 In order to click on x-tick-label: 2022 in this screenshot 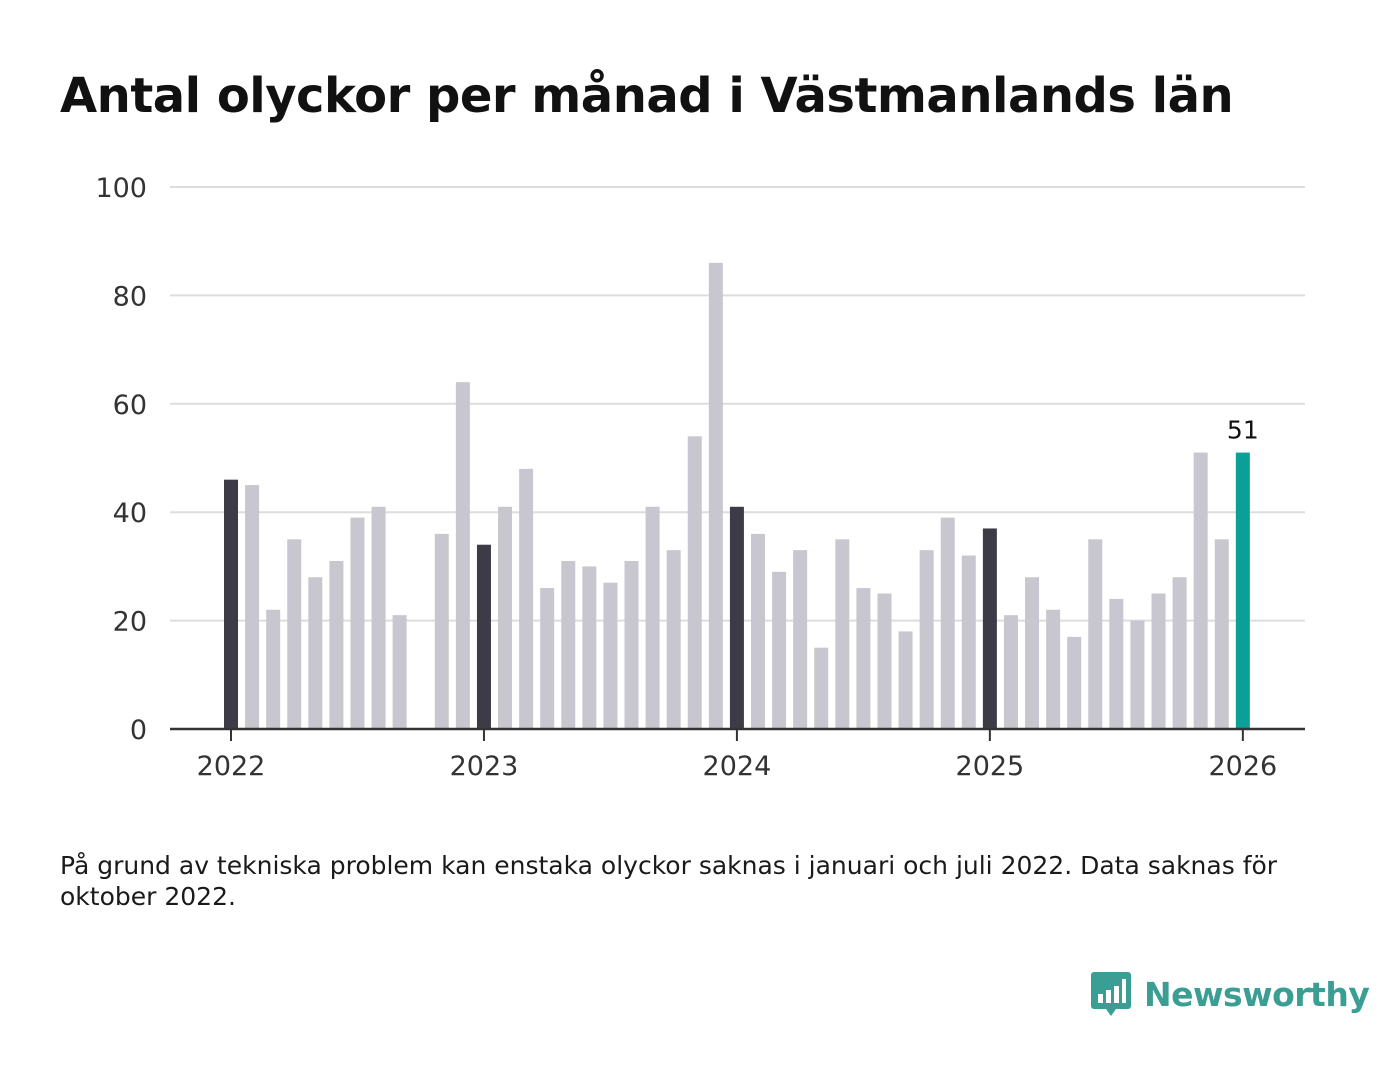, I will do `click(231, 766)`.